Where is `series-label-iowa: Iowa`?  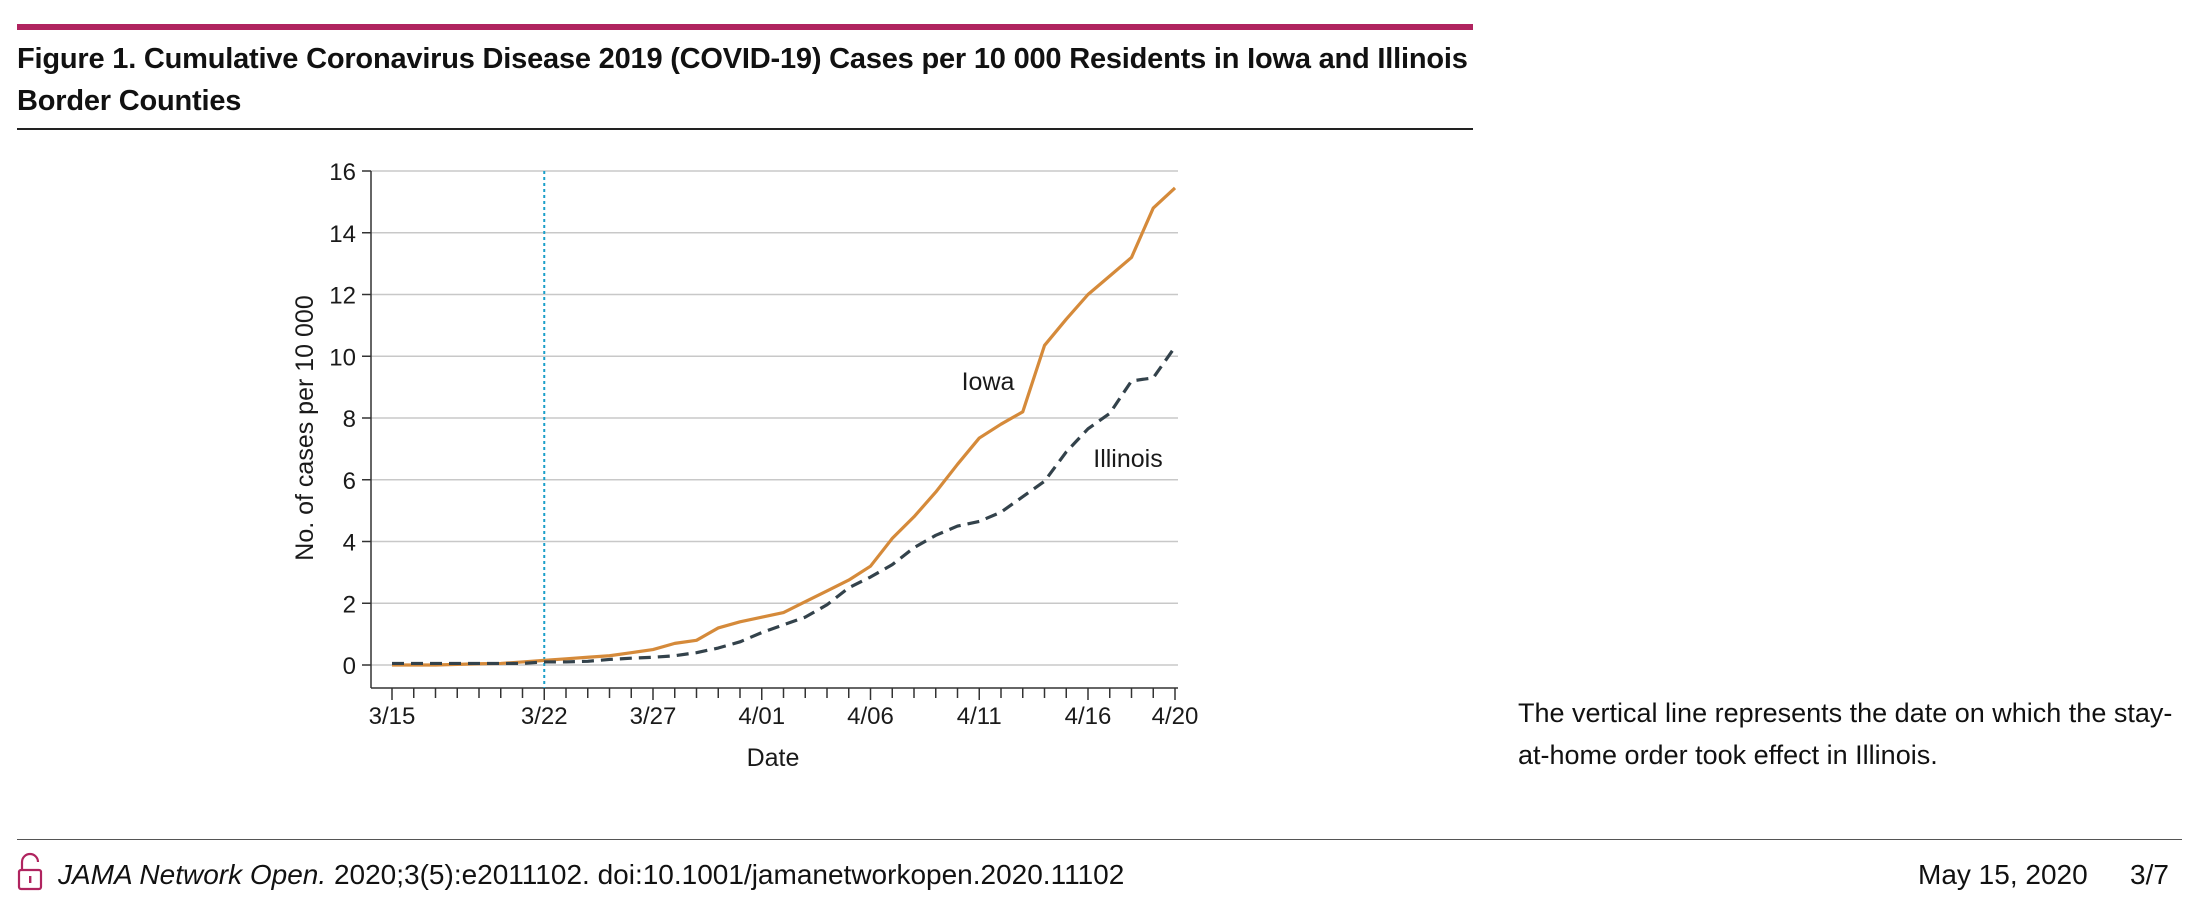
series-label-iowa: Iowa is located at coordinates (988, 382).